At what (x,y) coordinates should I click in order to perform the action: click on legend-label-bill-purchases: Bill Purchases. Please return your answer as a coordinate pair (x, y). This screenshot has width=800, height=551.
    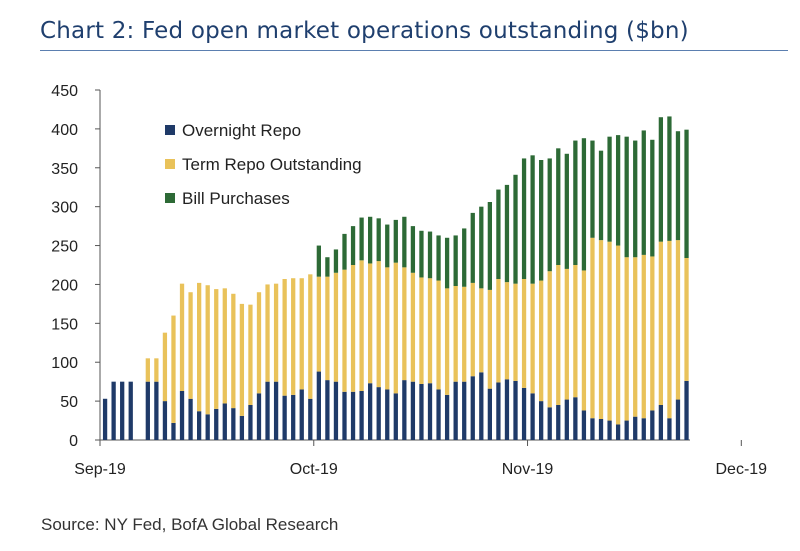
    Looking at the image, I should click on (236, 198).